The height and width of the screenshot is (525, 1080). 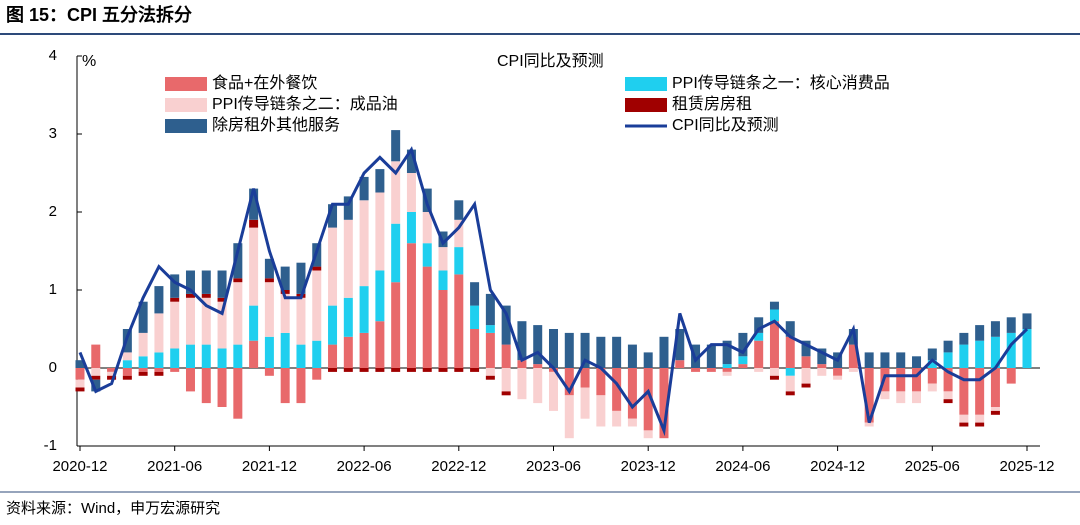 I want to click on x-tick-label: 2024-12, so click(x=837, y=466).